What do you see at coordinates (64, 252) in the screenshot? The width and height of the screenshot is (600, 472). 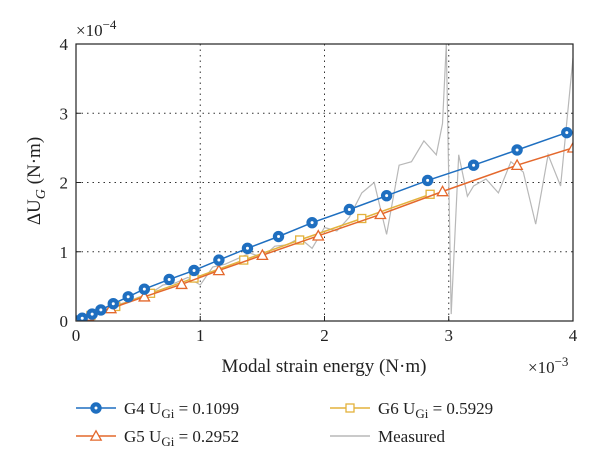 I see `y-tick-label: 1` at bounding box center [64, 252].